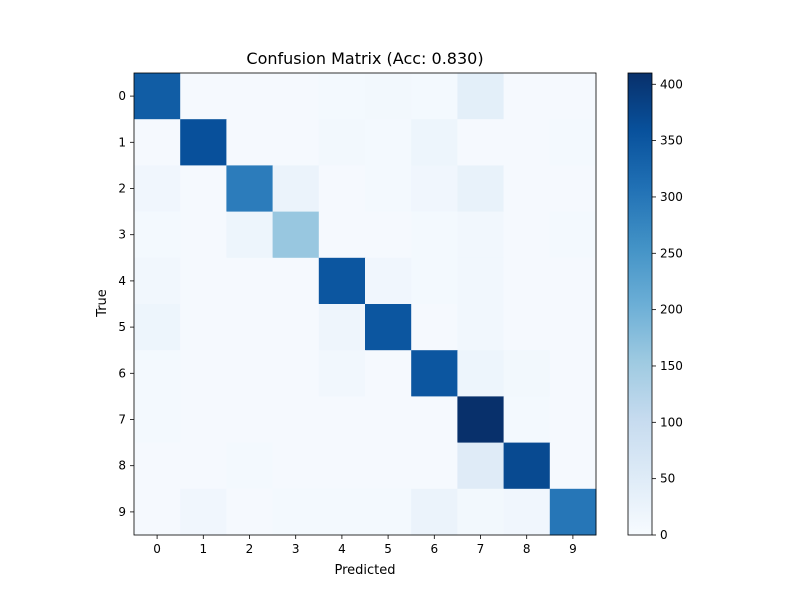 This screenshot has width=800, height=605. Describe the element at coordinates (527, 549) in the screenshot. I see `x-tick-label-8: 8` at that location.